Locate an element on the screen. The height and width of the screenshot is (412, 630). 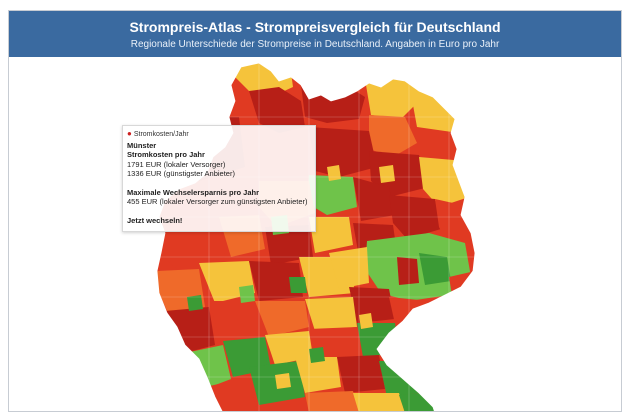
region-regensburg is located at coordinates (415, 349).